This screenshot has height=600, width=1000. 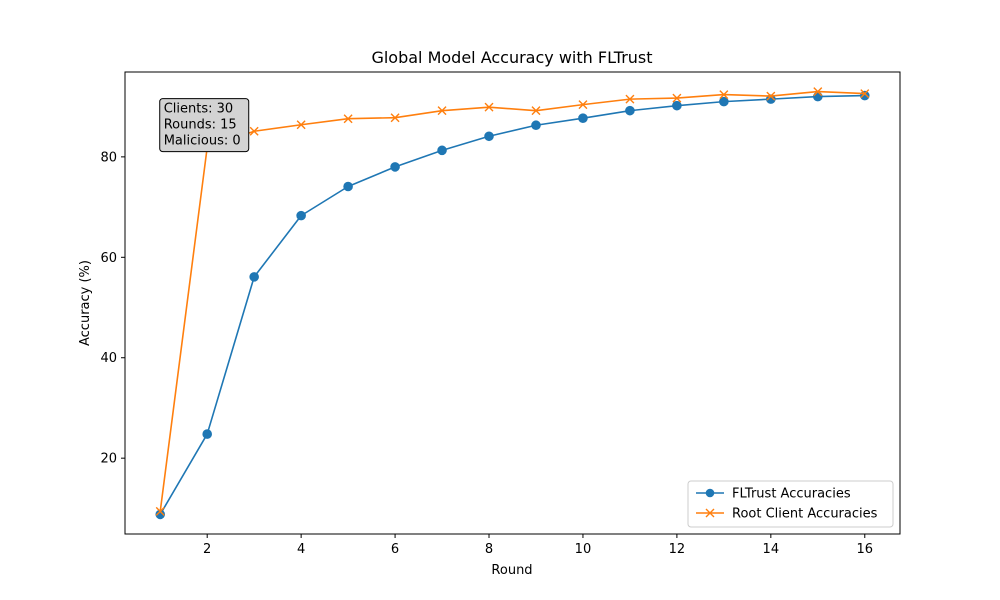 I want to click on x-tick-label: 4, so click(x=301, y=549).